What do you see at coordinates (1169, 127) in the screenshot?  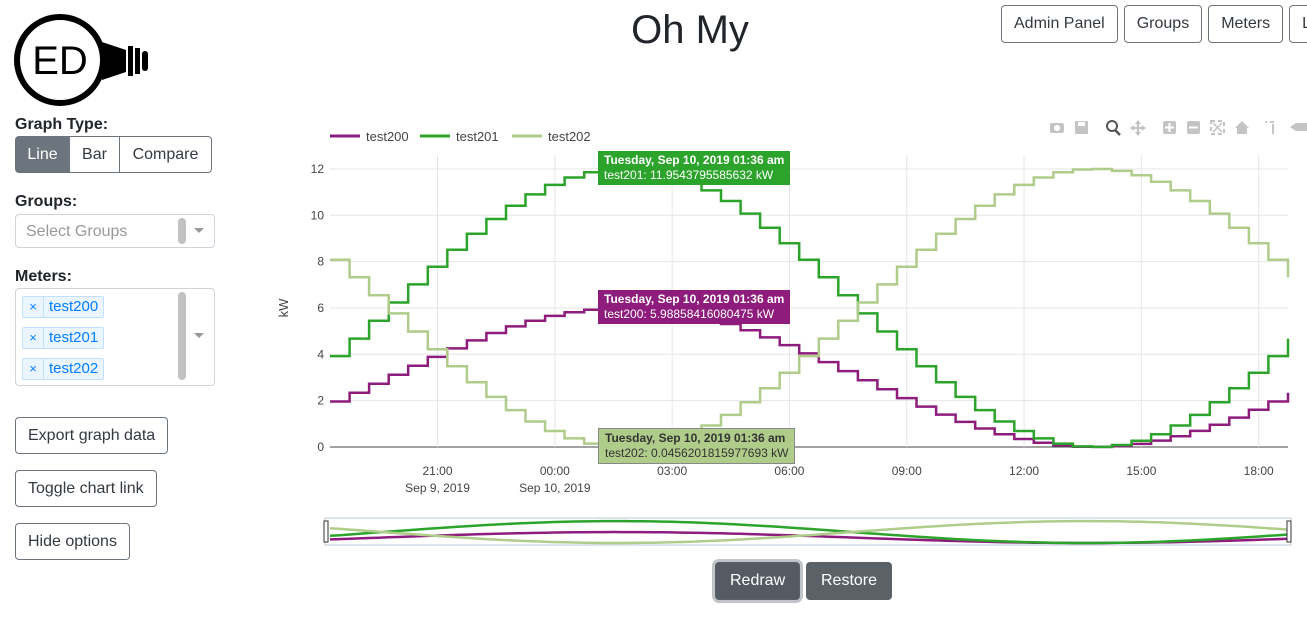 I see `zoom-in-icon` at bounding box center [1169, 127].